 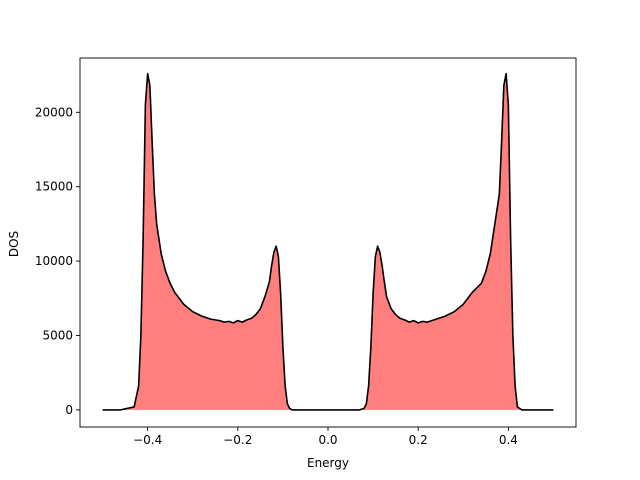 I want to click on y-axis-label: DOS, so click(x=14, y=244).